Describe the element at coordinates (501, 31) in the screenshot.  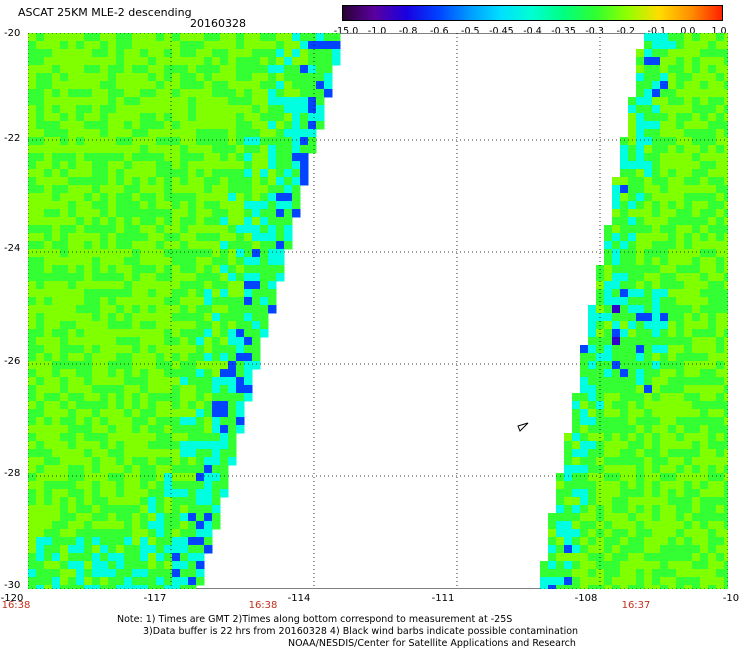
I see `colorbar-label: -0.45` at that location.